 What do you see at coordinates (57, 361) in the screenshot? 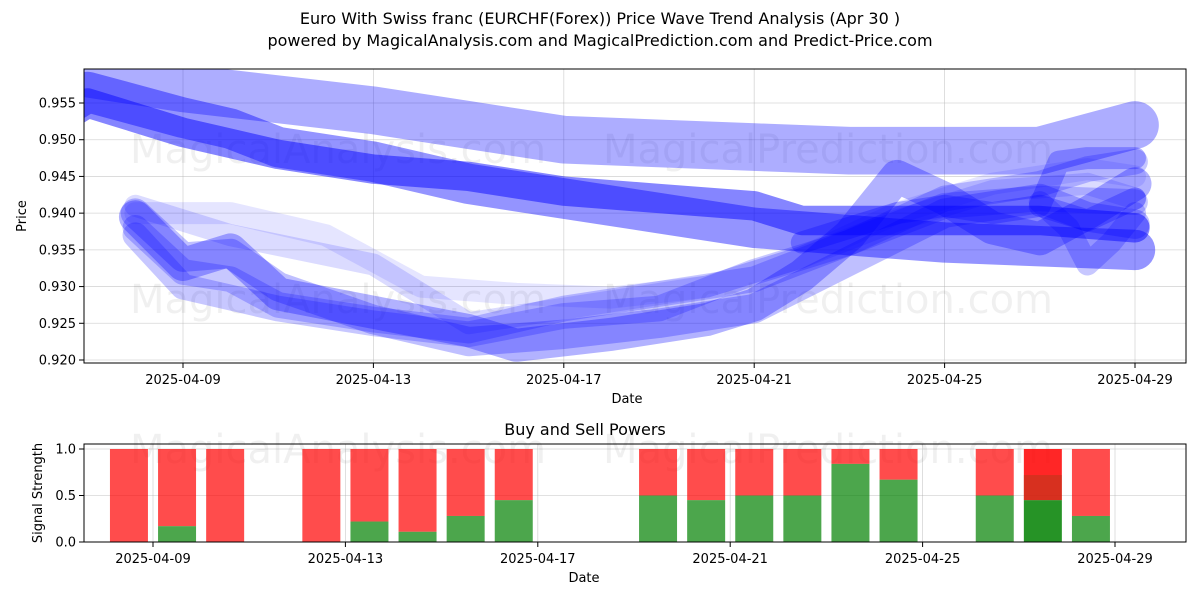
I see `y-tick-label: 0.920` at bounding box center [57, 361].